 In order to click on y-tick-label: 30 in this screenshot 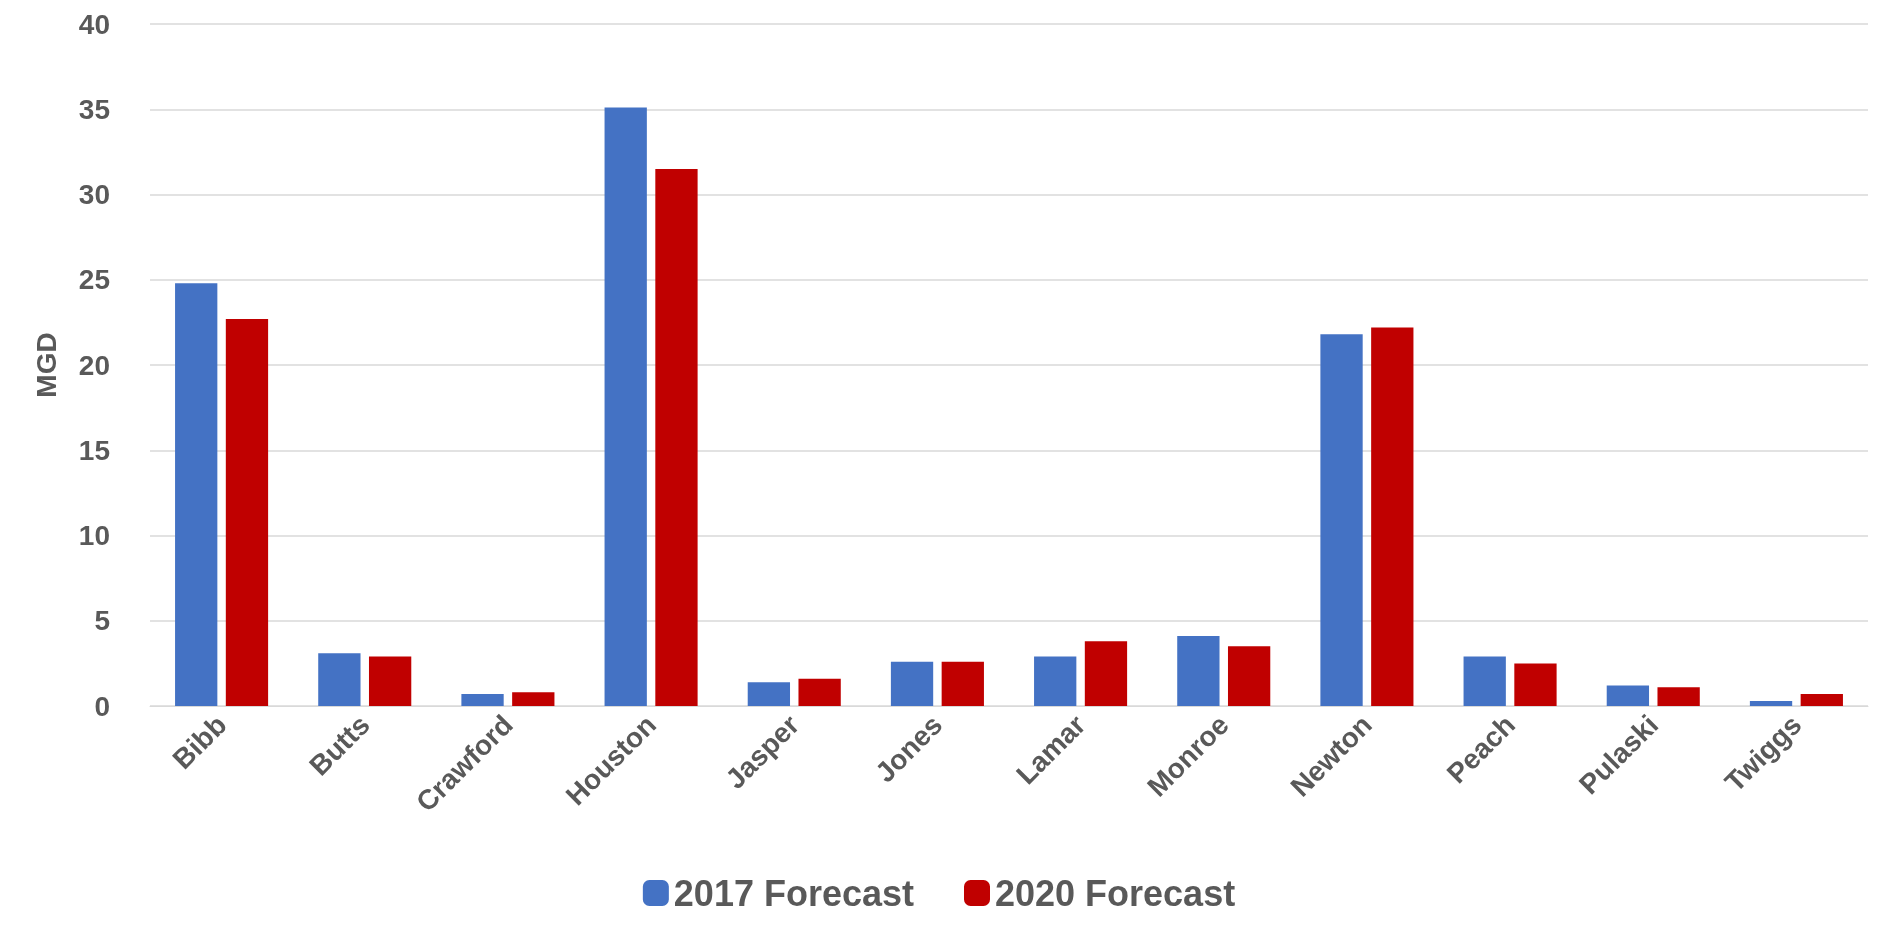, I will do `click(94, 194)`.